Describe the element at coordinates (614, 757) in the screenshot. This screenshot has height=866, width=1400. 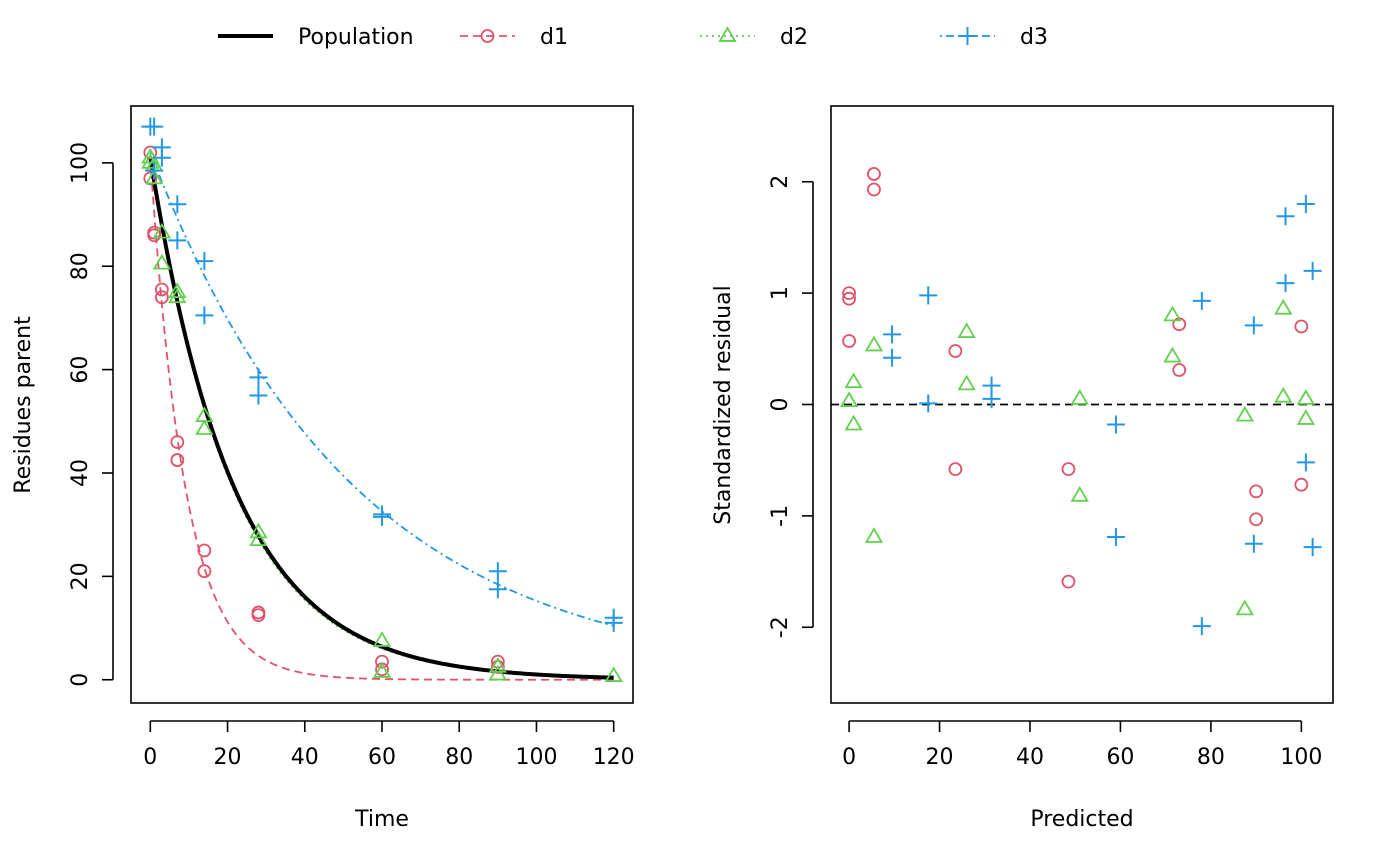
I see `x-tick-label: 120` at that location.